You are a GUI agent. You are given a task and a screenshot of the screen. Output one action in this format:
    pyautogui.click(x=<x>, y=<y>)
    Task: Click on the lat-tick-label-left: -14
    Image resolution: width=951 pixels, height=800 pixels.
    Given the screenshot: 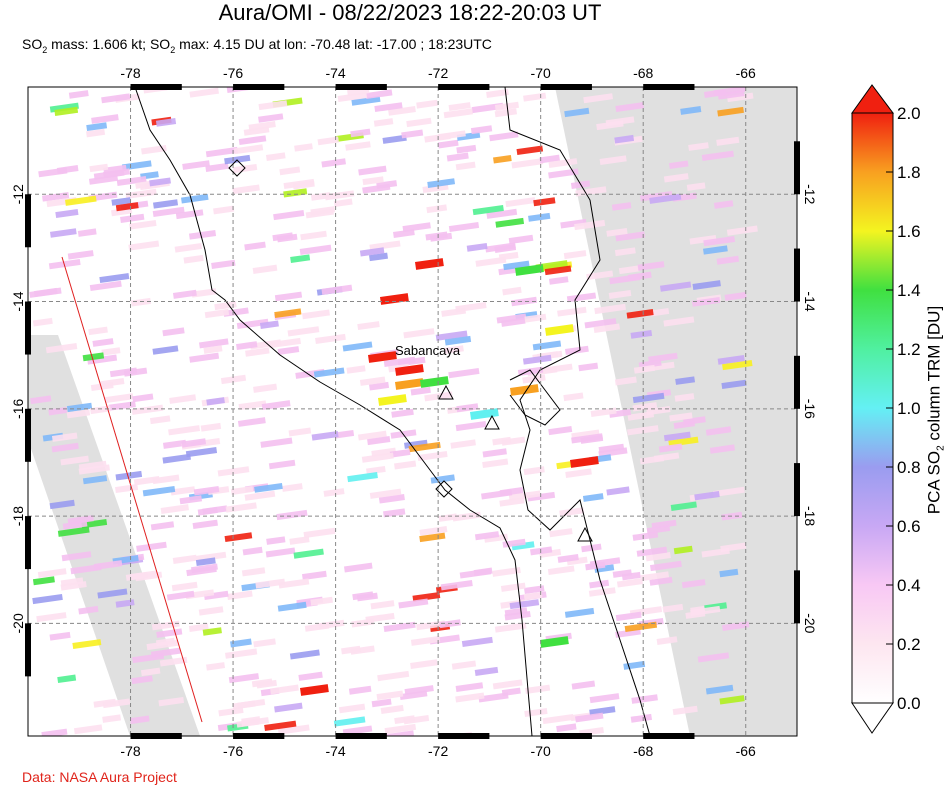 What is the action you would take?
    pyautogui.click(x=18, y=301)
    